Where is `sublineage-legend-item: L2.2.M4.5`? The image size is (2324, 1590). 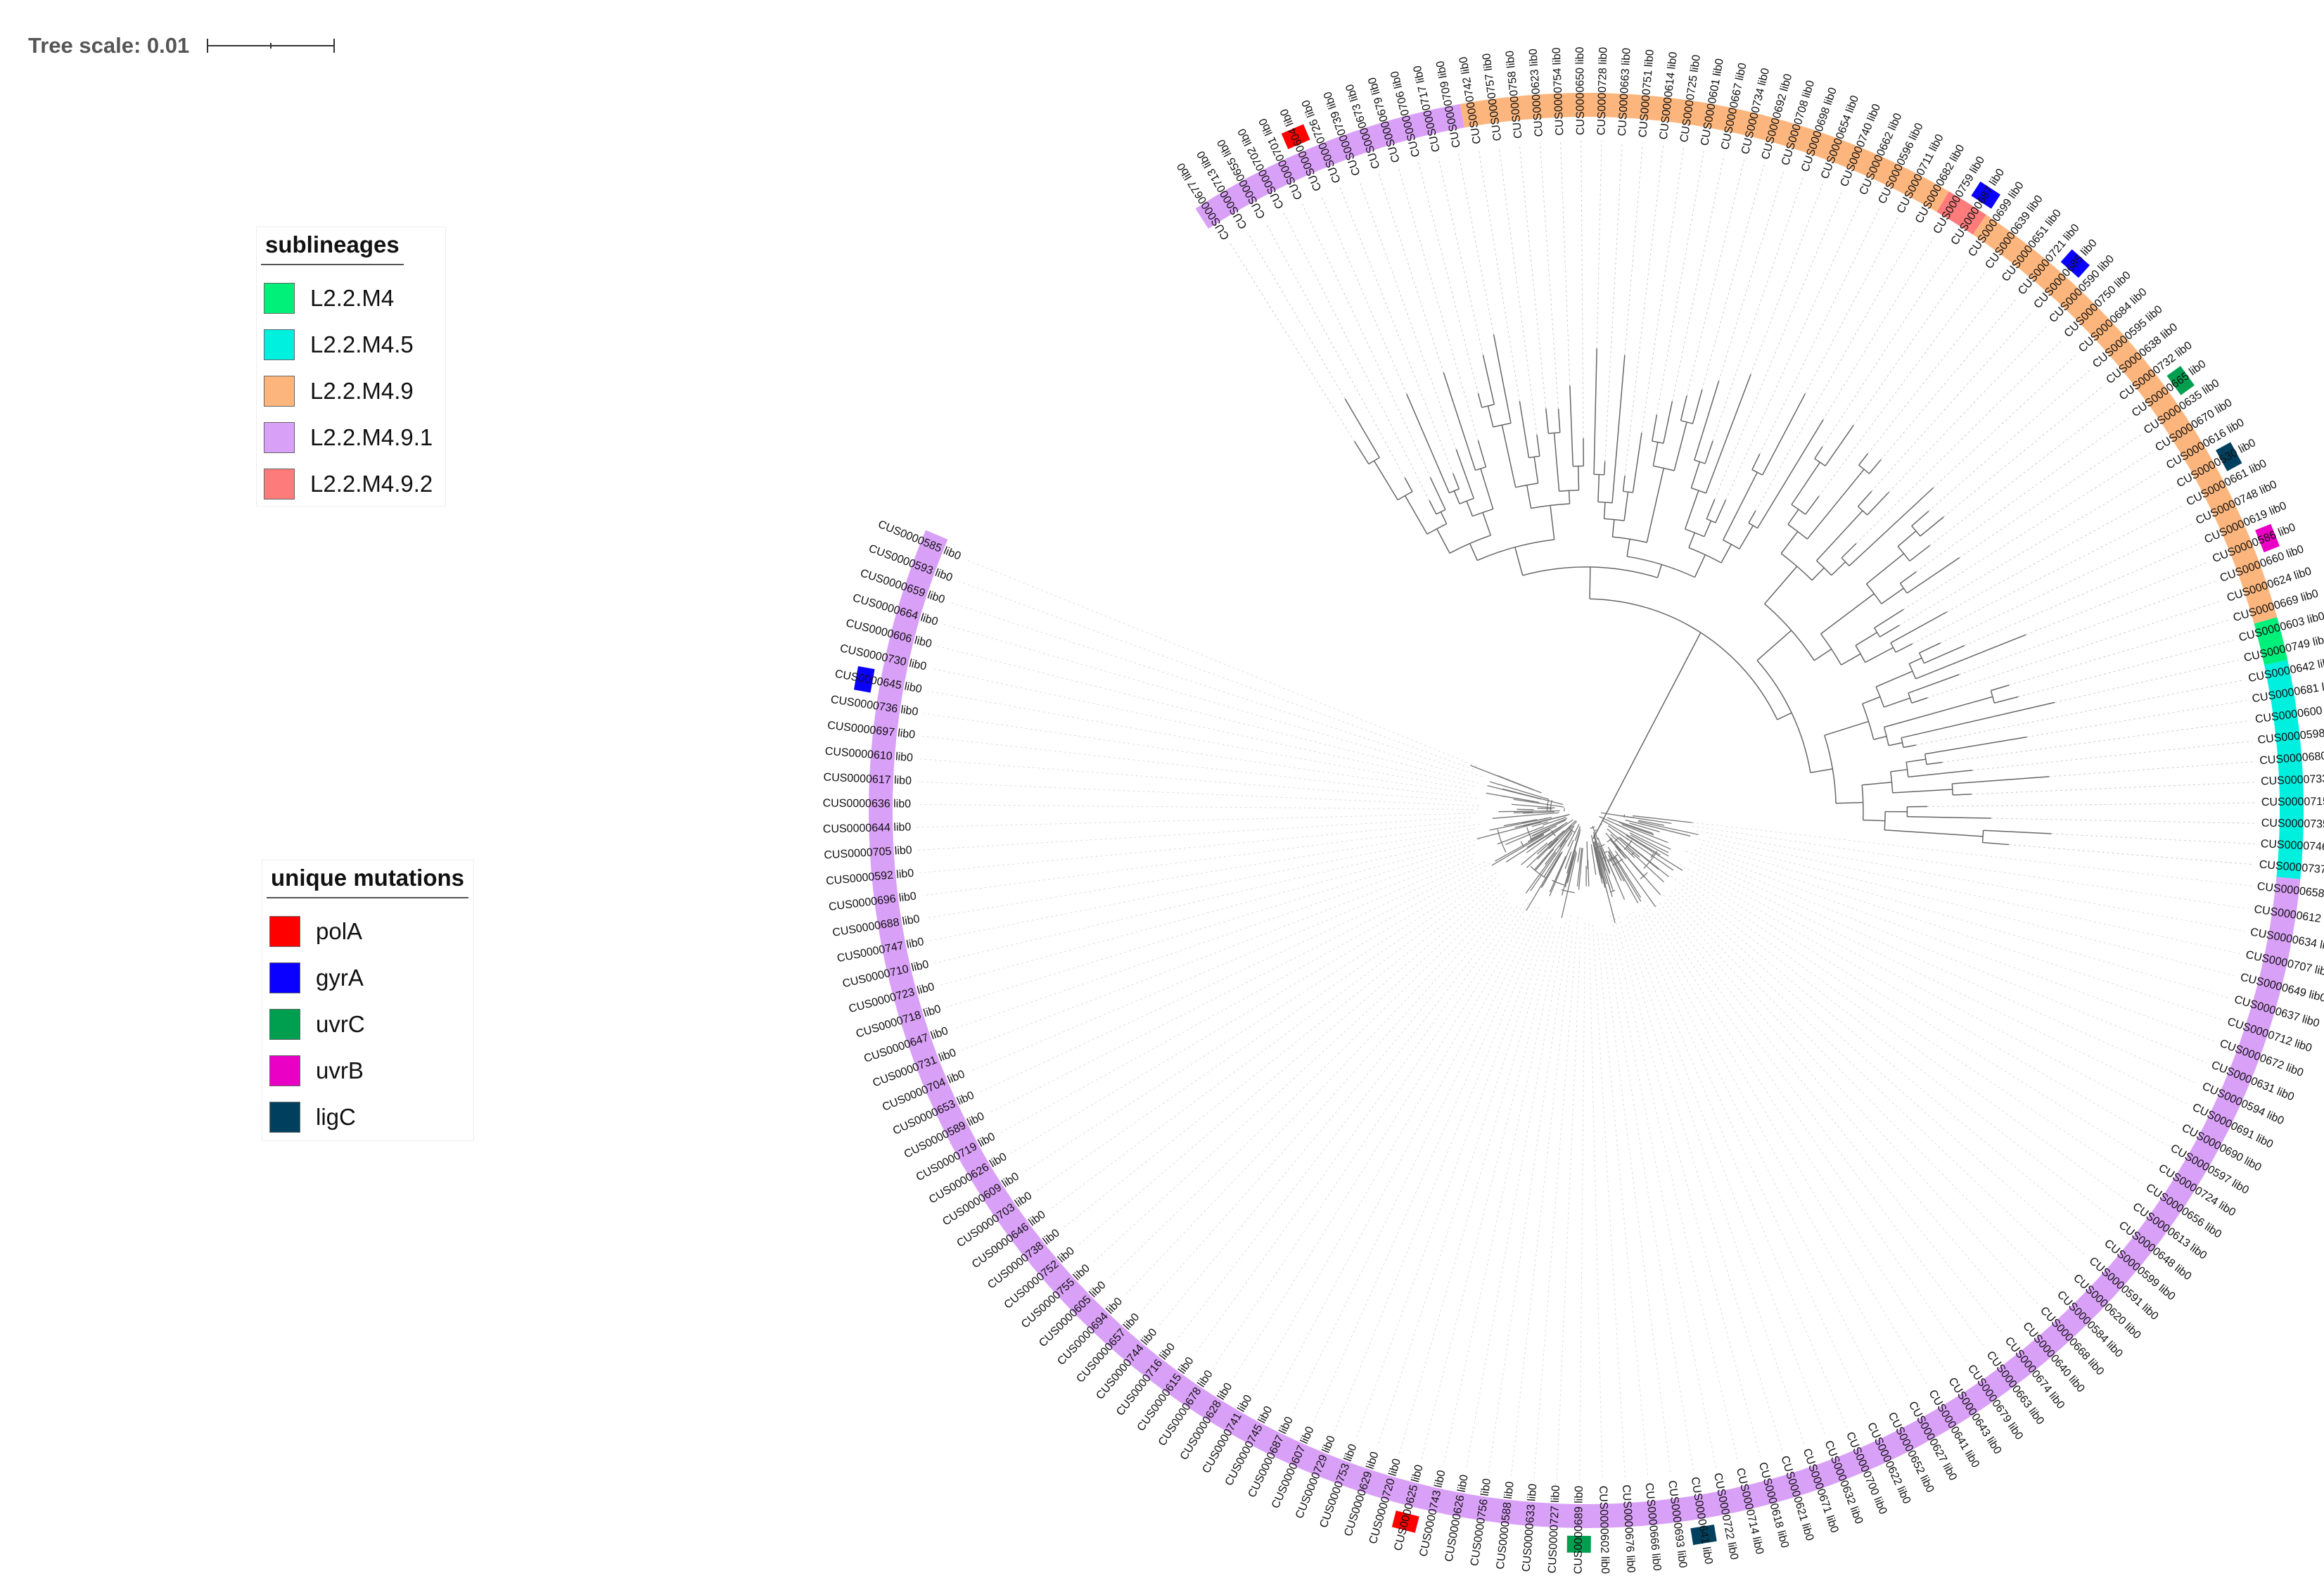
sublineage-legend-item: L2.2.M4.5 is located at coordinates (351, 345).